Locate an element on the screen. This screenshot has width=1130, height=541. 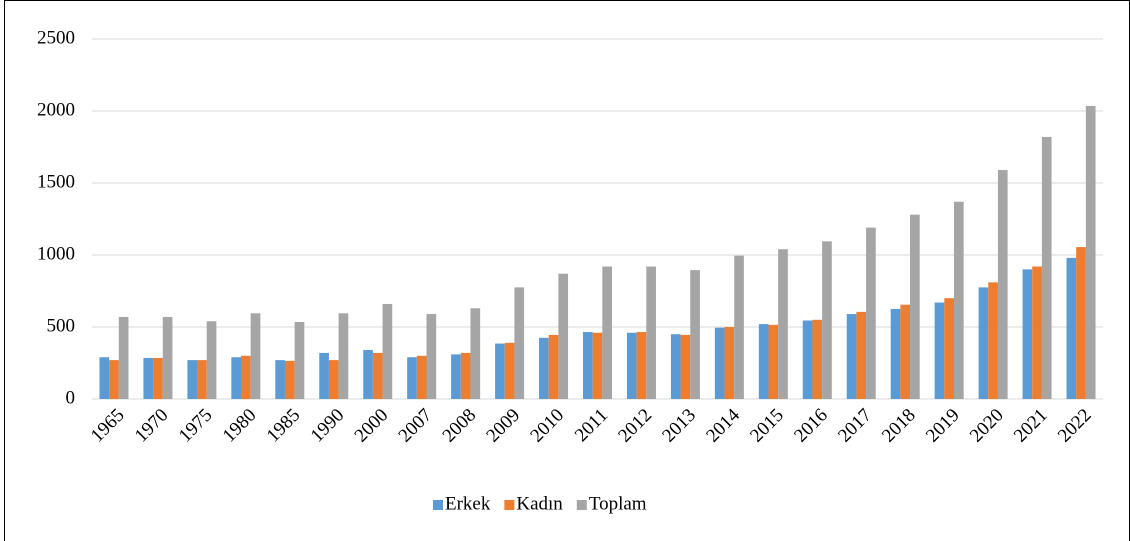
x-tick-label: 2007 is located at coordinates (416, 426).